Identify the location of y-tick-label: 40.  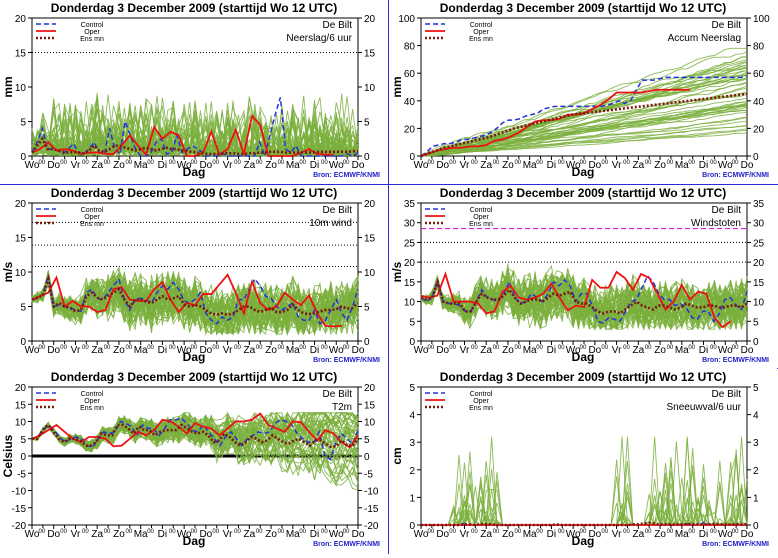
(410, 102).